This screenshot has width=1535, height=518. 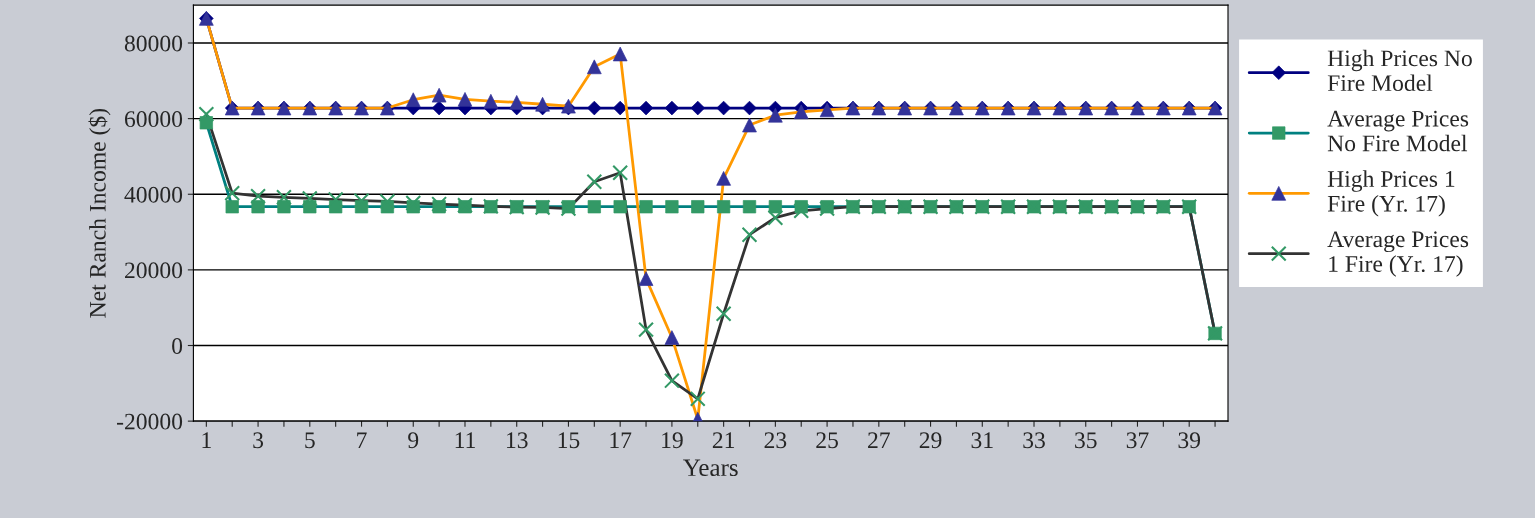 I want to click on x-tick-label: 17, so click(x=621, y=440).